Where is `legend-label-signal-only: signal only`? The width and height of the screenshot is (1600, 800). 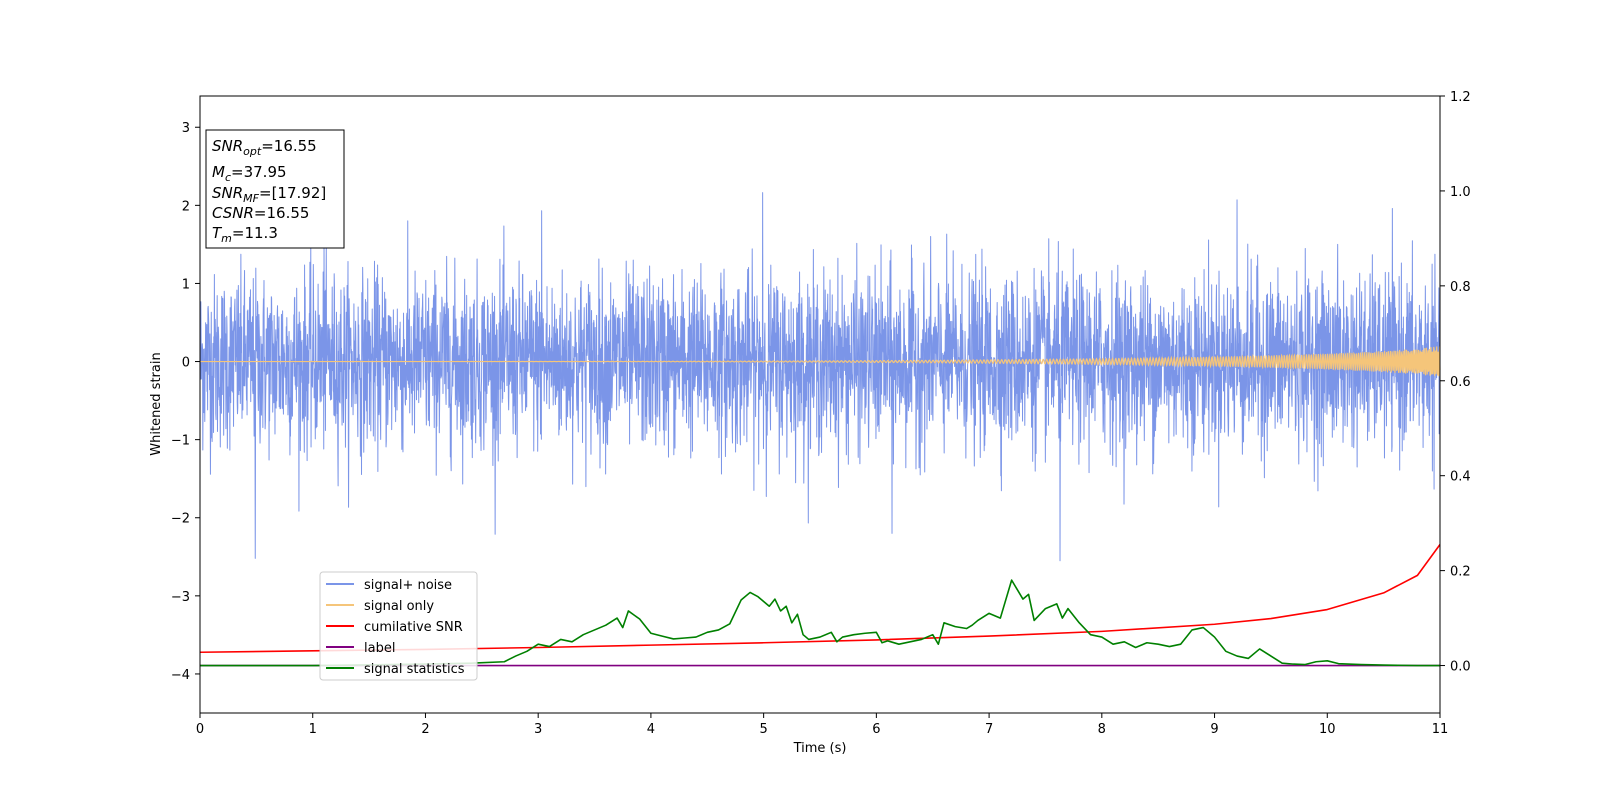
legend-label-signal-only: signal only is located at coordinates (399, 606).